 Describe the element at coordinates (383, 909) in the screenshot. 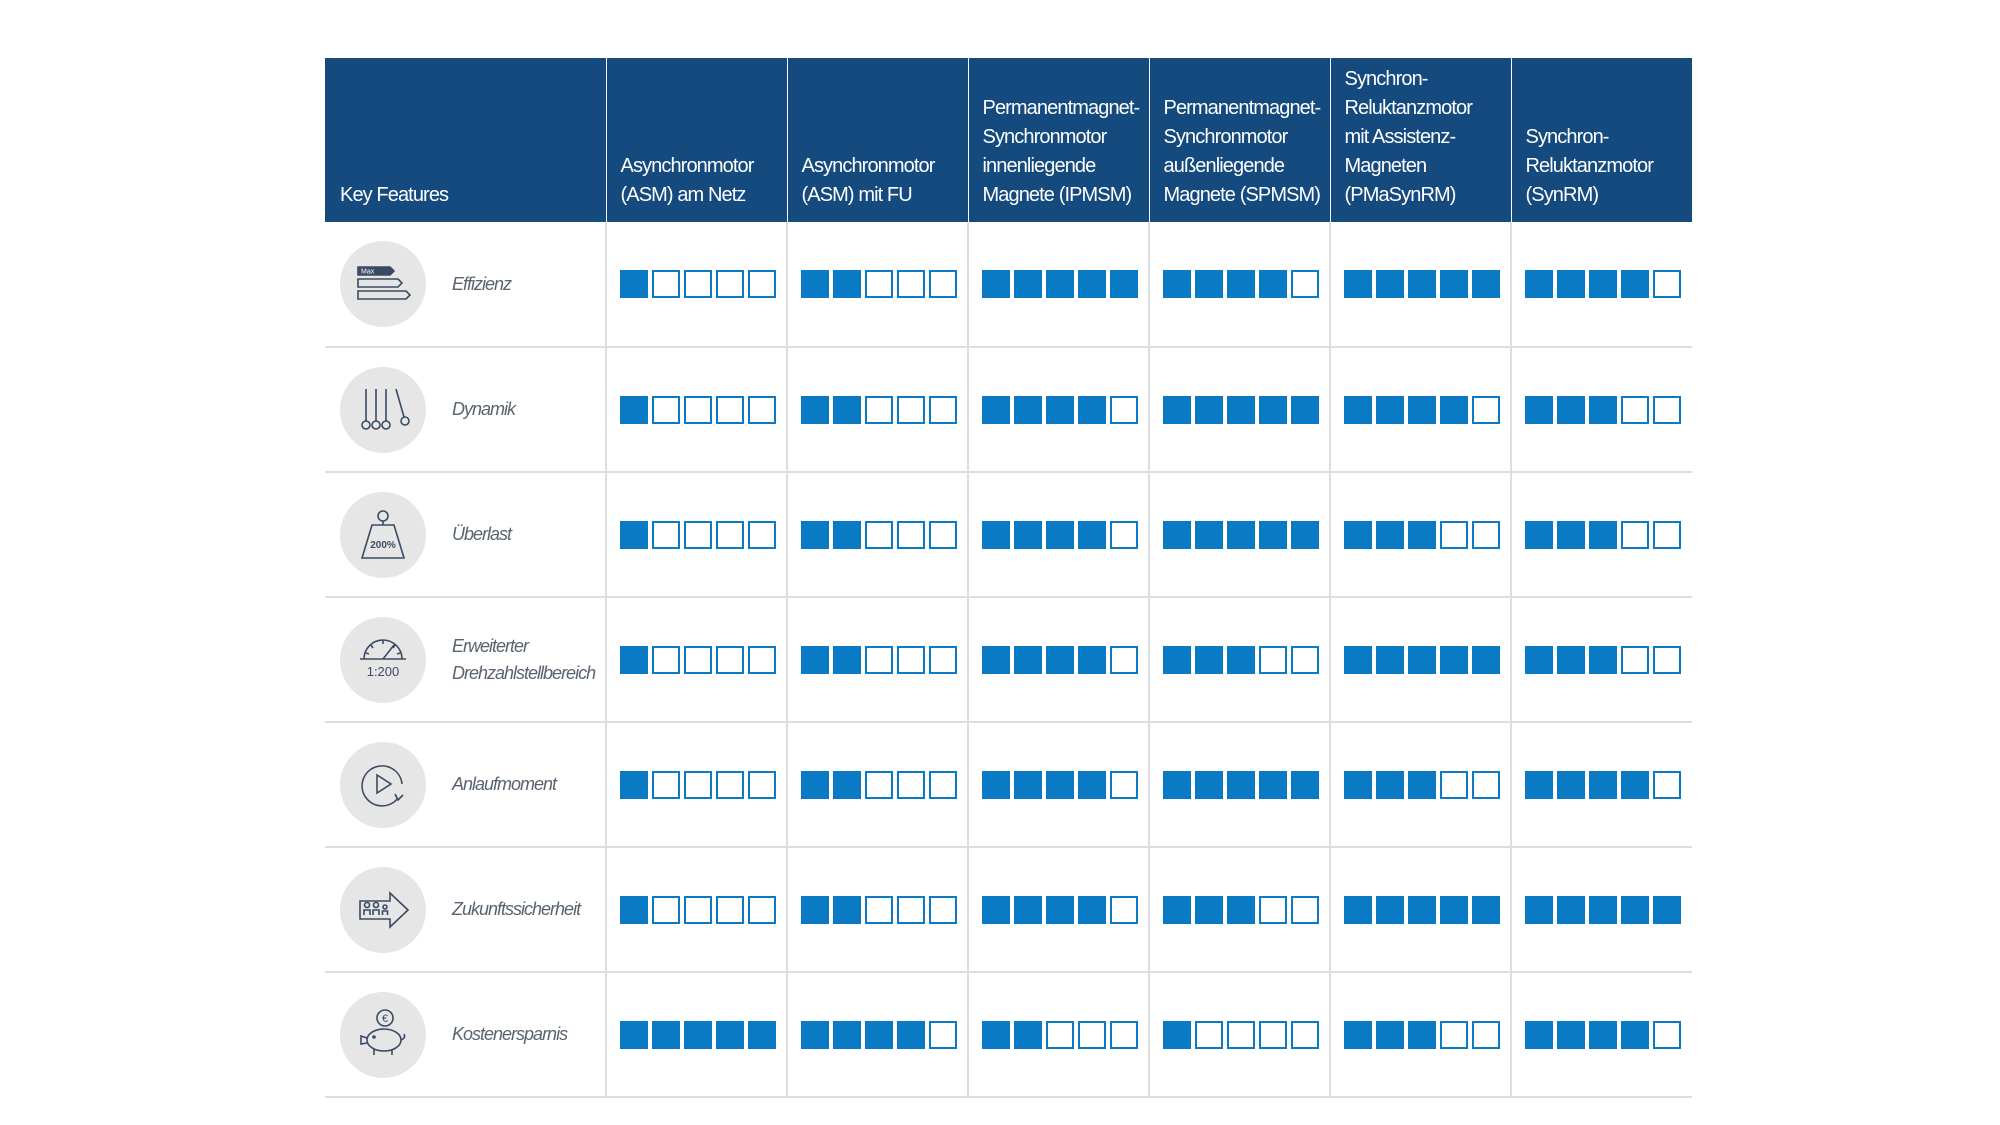

I see `future-arrow-icon` at that location.